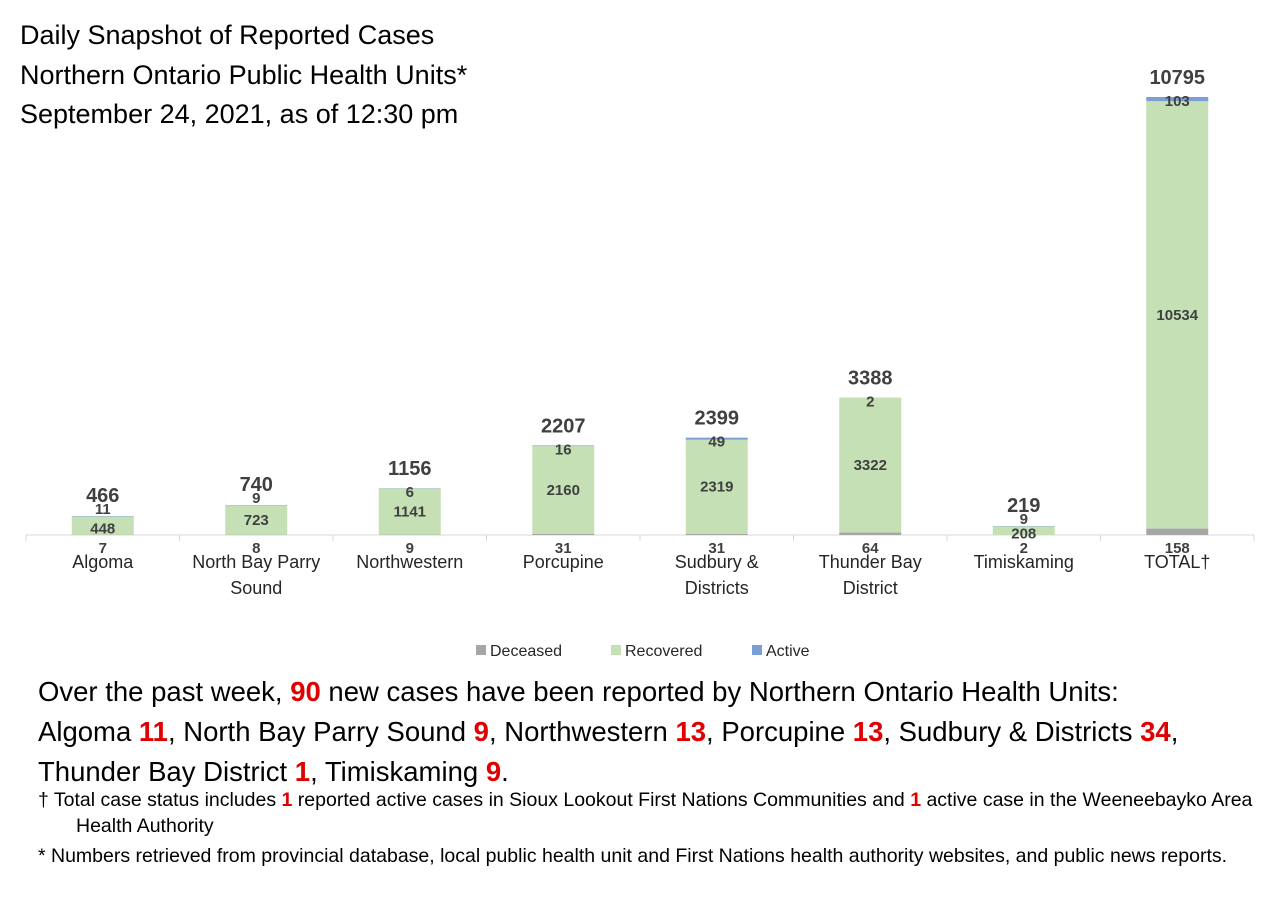 This screenshot has width=1280, height=907. What do you see at coordinates (409, 469) in the screenshot?
I see `data-label-total: 1156` at bounding box center [409, 469].